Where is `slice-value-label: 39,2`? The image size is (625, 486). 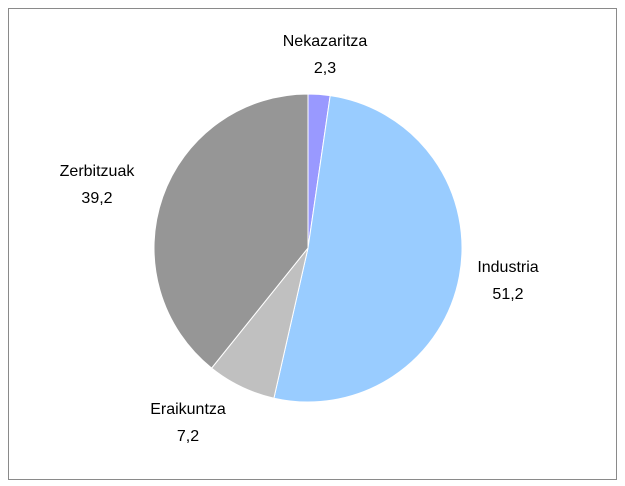 slice-value-label: 39,2 is located at coordinates (96, 198).